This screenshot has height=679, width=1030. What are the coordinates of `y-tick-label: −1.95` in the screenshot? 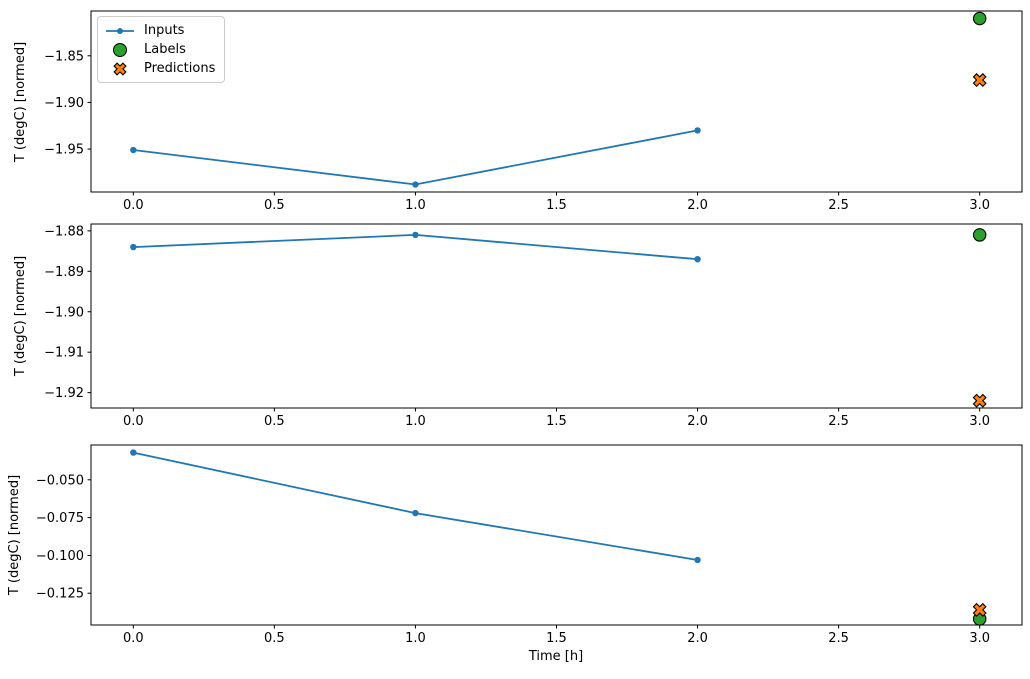 It's located at (64, 150).